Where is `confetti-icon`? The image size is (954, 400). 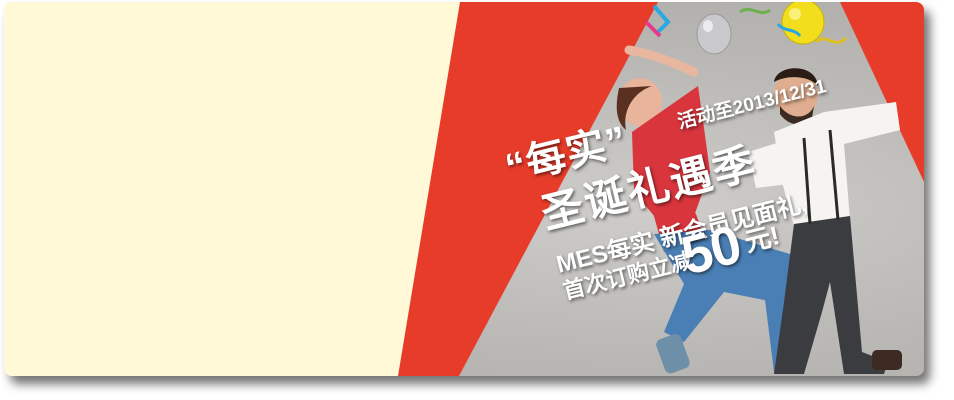 confetti-icon is located at coordinates (746, 24).